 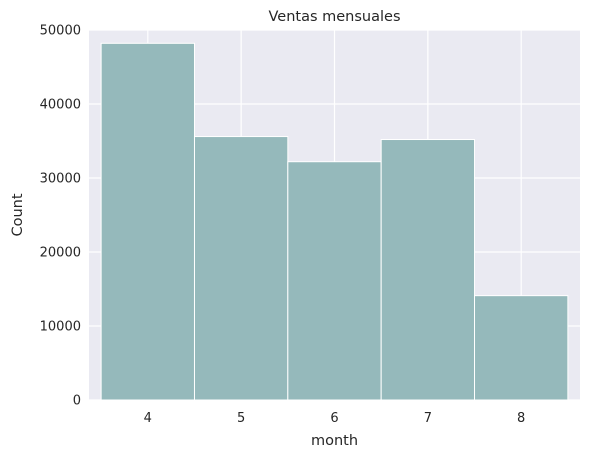 I want to click on x-tick-labels: 4 5 6 7 8, so click(x=335, y=418).